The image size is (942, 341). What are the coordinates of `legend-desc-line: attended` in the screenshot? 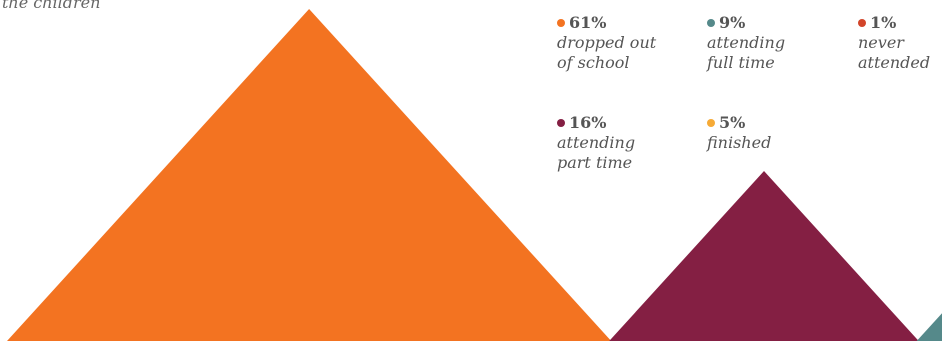 It's located at (894, 62).